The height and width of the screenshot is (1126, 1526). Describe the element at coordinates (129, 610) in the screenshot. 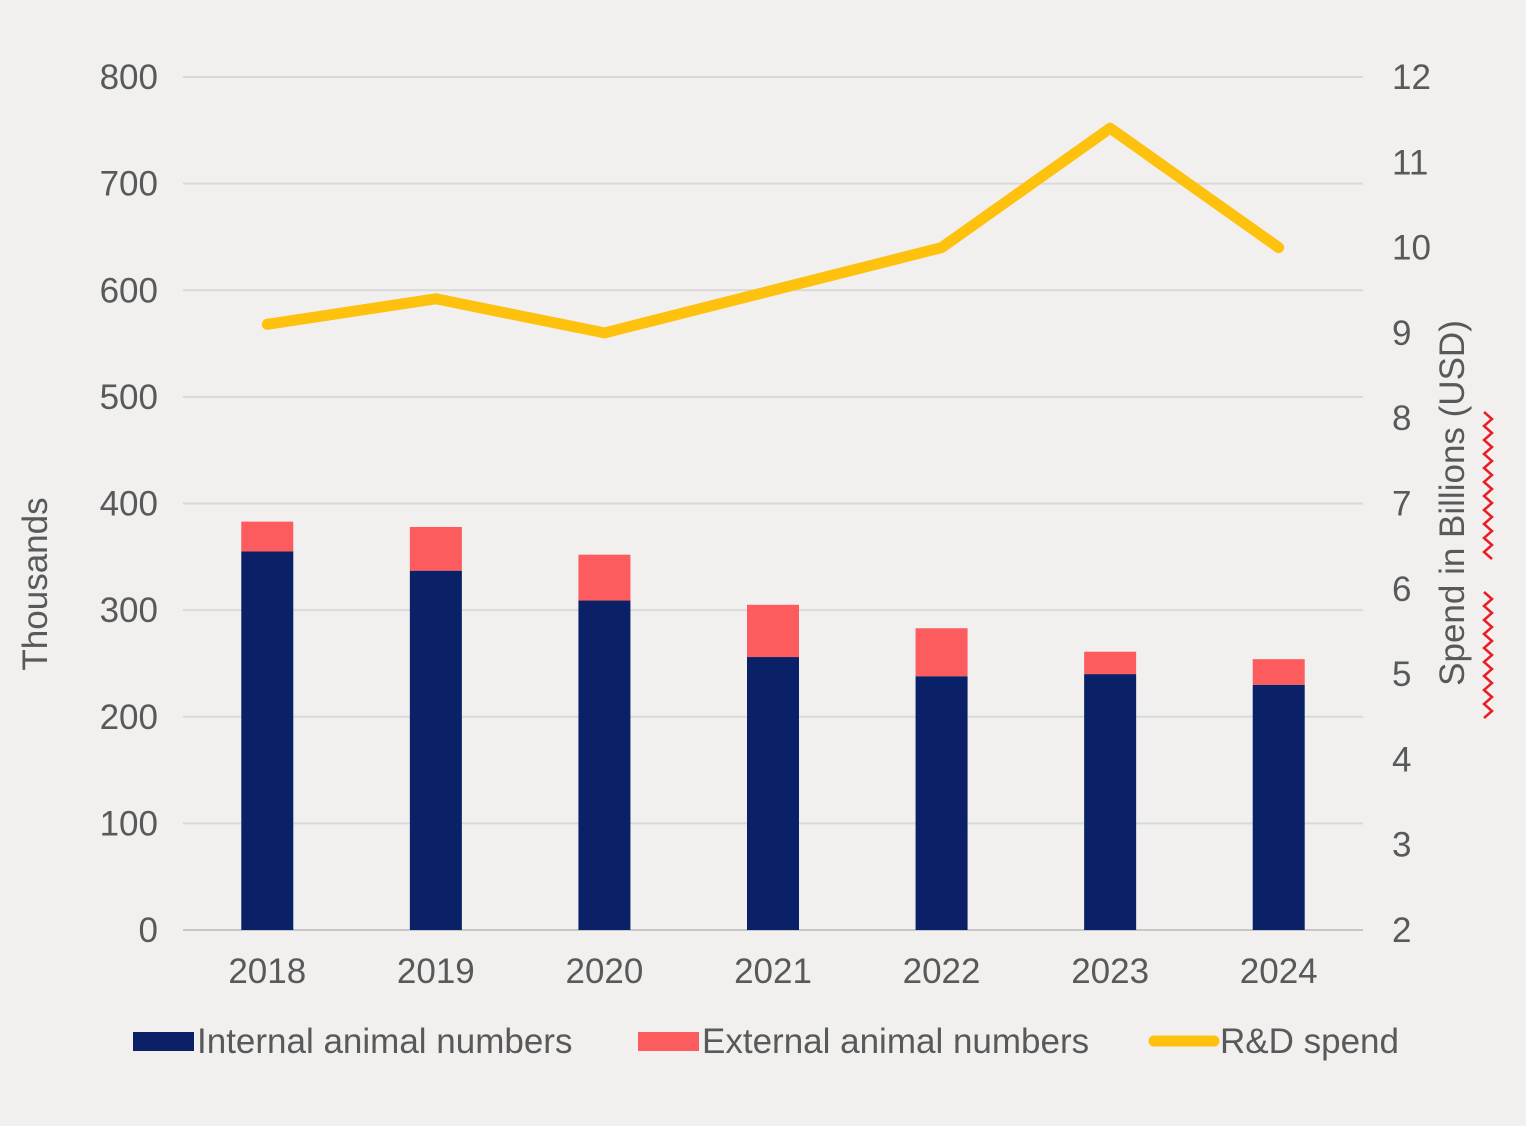

I see `left-axis-tick-label: 300` at that location.